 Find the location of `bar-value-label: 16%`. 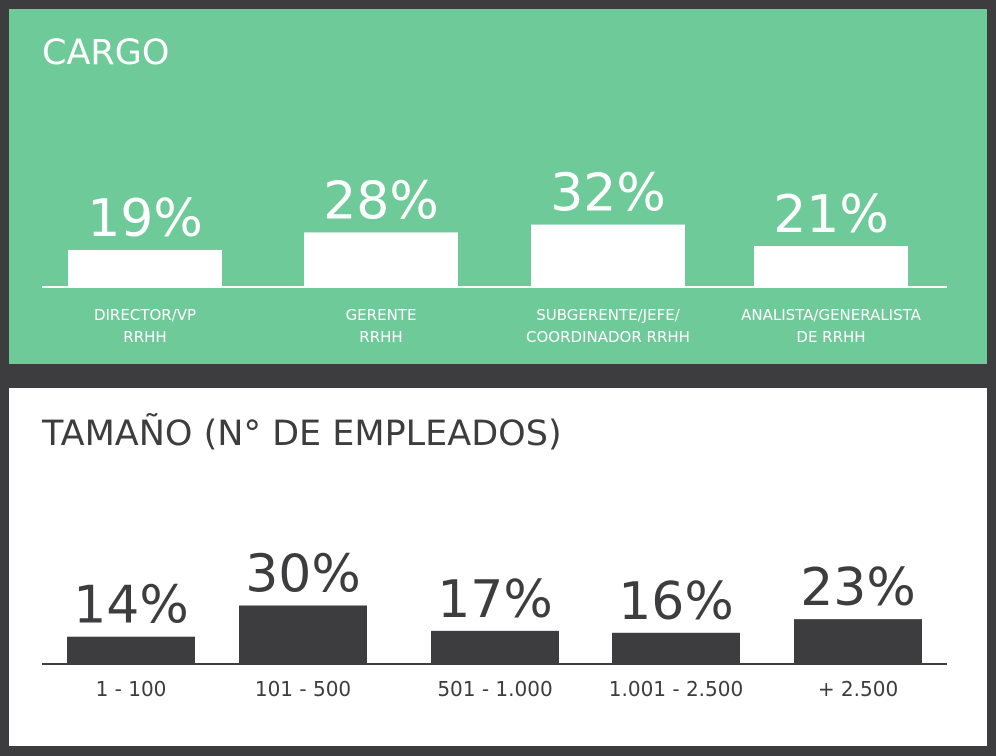

bar-value-label: 16% is located at coordinates (676, 602).